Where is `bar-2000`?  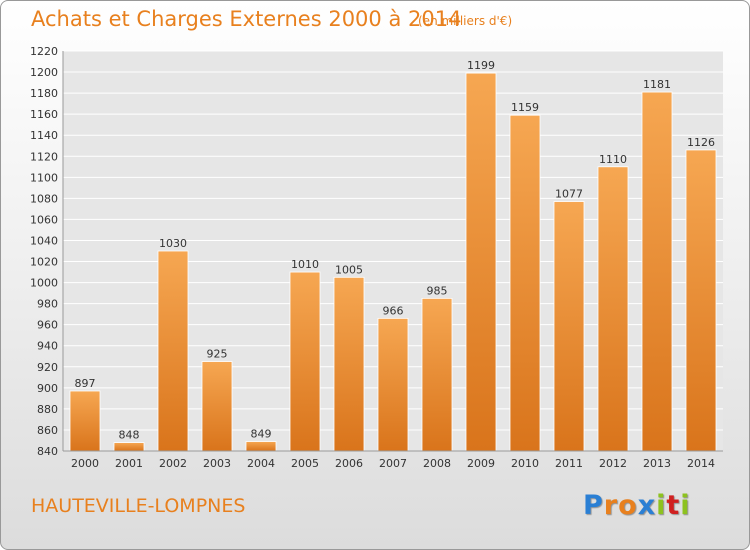
bar-2000 is located at coordinates (85, 421).